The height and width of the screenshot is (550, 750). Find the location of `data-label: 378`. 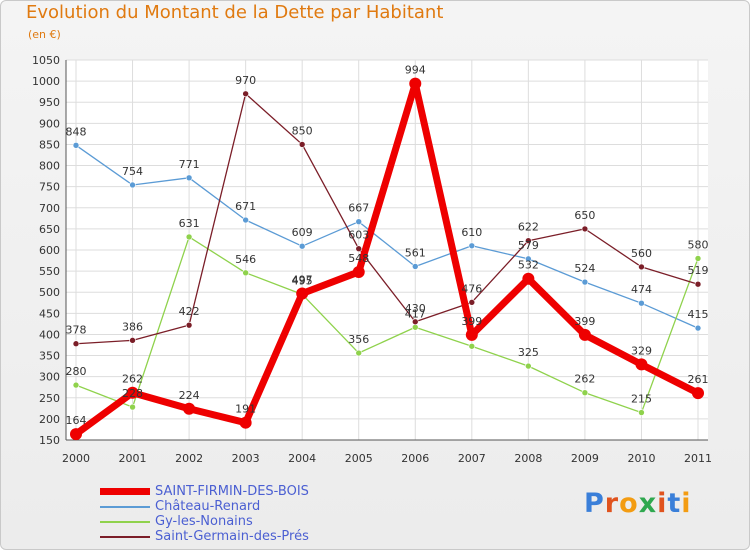

data-label: 378 is located at coordinates (76, 330).